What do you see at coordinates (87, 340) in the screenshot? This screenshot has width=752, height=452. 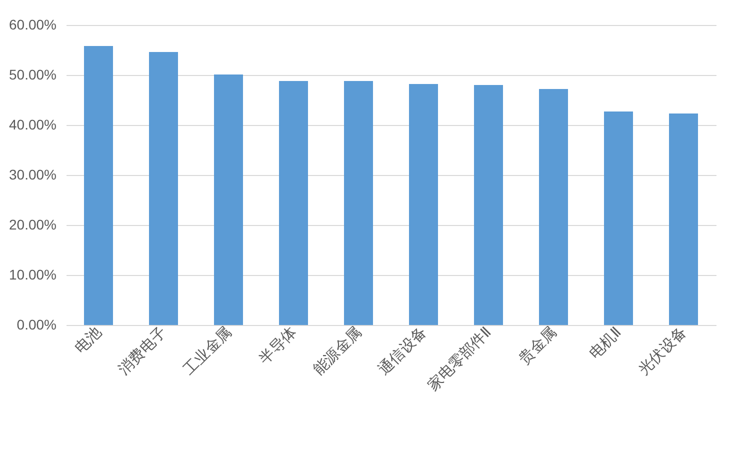 I see `x-tick-label: 电池` at bounding box center [87, 340].